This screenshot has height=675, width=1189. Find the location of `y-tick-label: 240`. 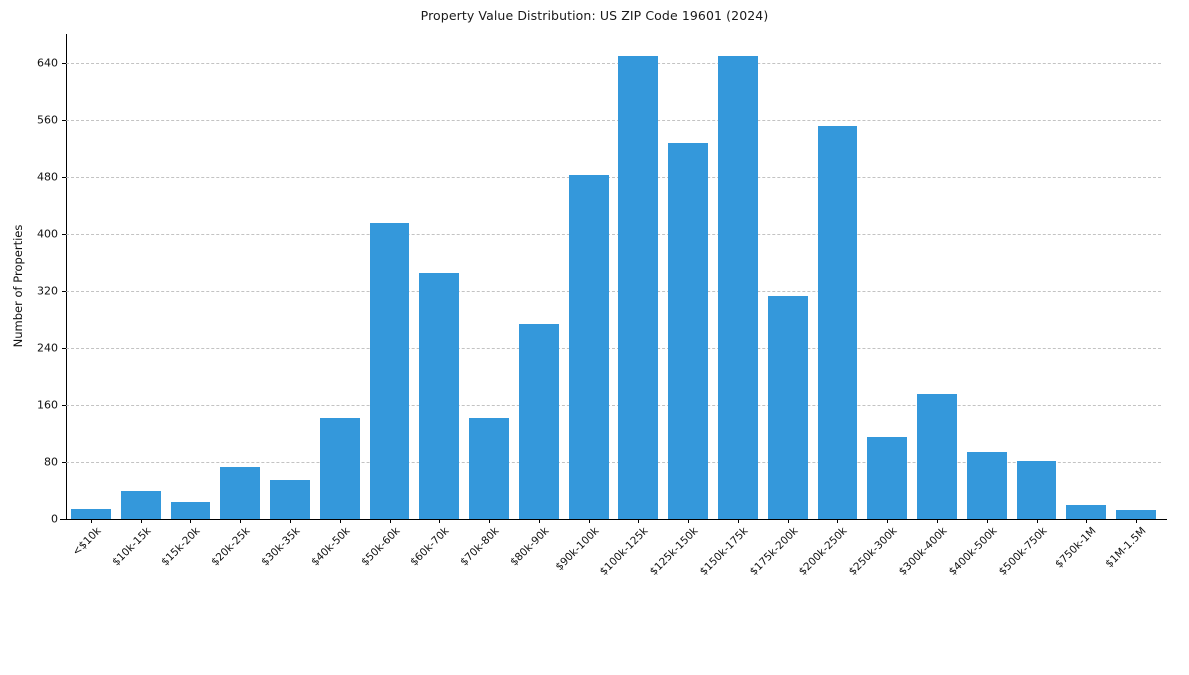

y-tick-label: 240 is located at coordinates (47, 348).